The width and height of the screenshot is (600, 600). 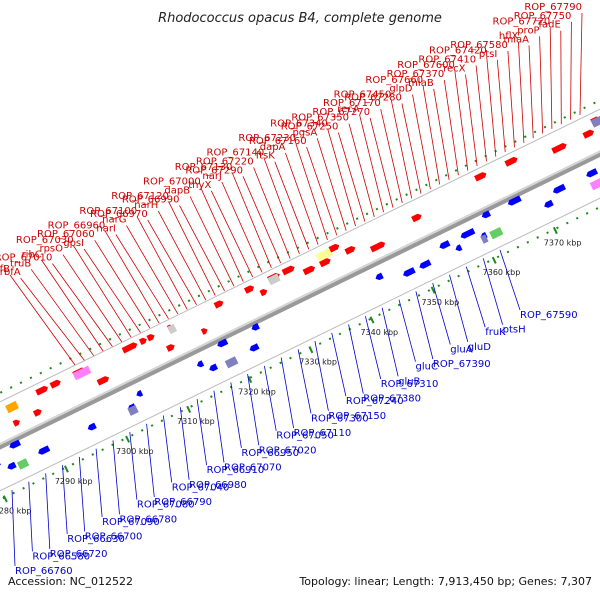 What do you see at coordinates (79, 554) in the screenshot?
I see `bottom-gene-label: ROP_66720` at bounding box center [79, 554].